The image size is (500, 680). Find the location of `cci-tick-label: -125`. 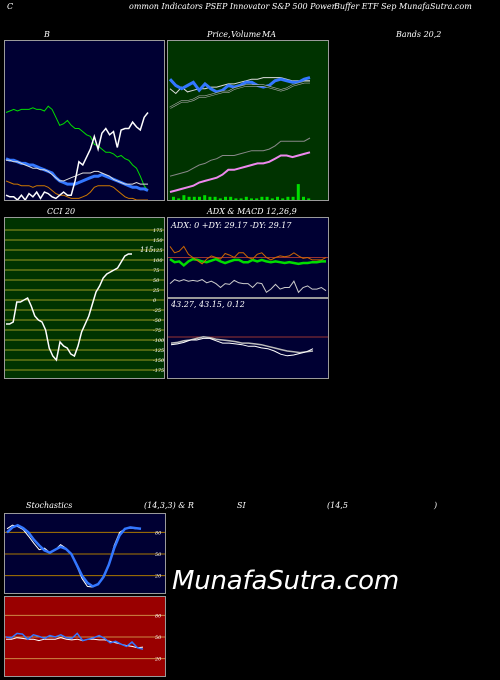

cci-tick-label: -125 is located at coordinates (158, 351).